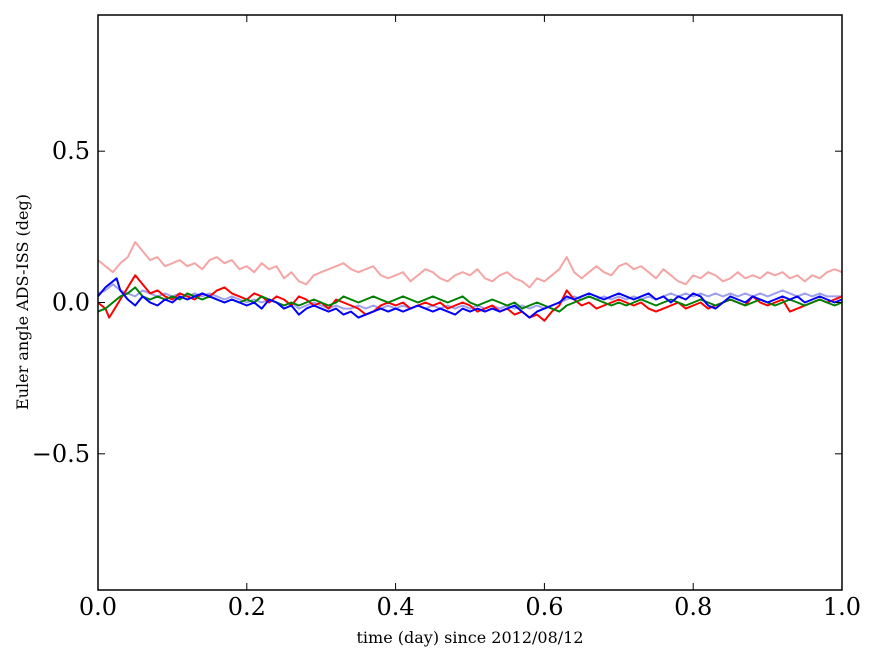  Describe the element at coordinates (396, 607) in the screenshot. I see `x-tick-label-2: 0.4` at that location.